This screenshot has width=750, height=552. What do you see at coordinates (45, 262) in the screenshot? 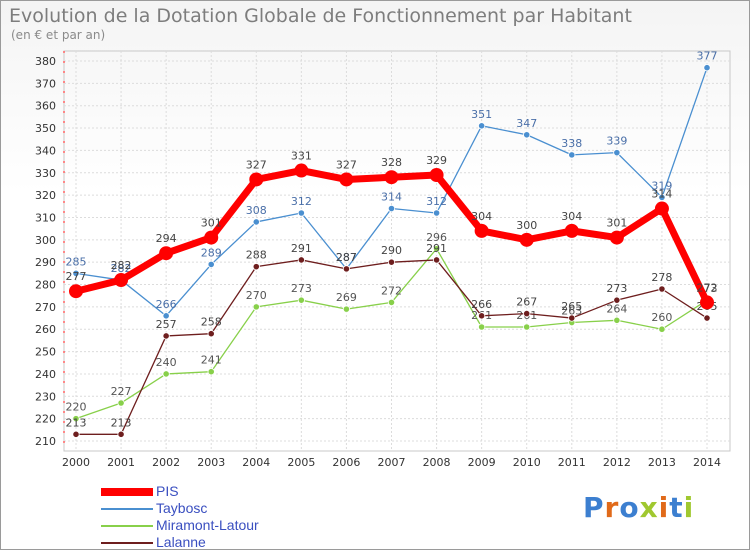
I see `y-tick-label: 290` at bounding box center [45, 262].